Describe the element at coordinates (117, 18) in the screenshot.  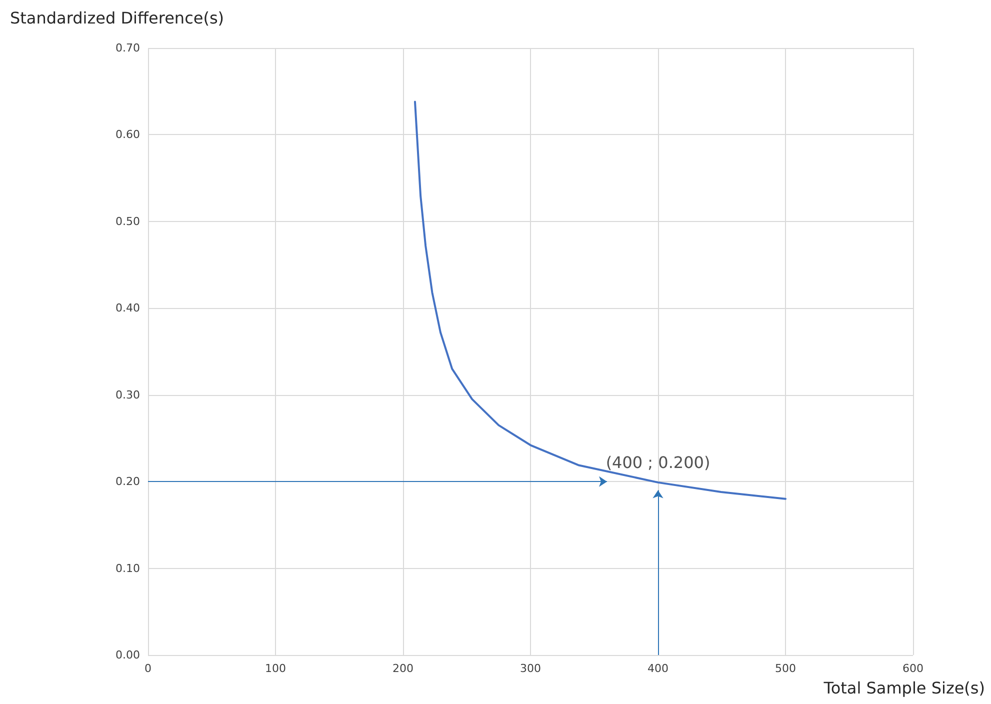
I see `y-axis-title: Standardized Difference(s)` at that location.